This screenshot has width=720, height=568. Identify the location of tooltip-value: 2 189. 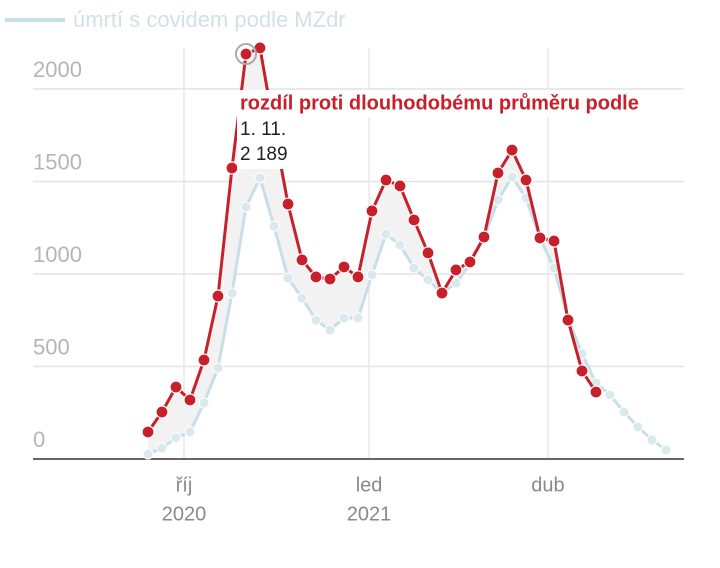
(264, 154).